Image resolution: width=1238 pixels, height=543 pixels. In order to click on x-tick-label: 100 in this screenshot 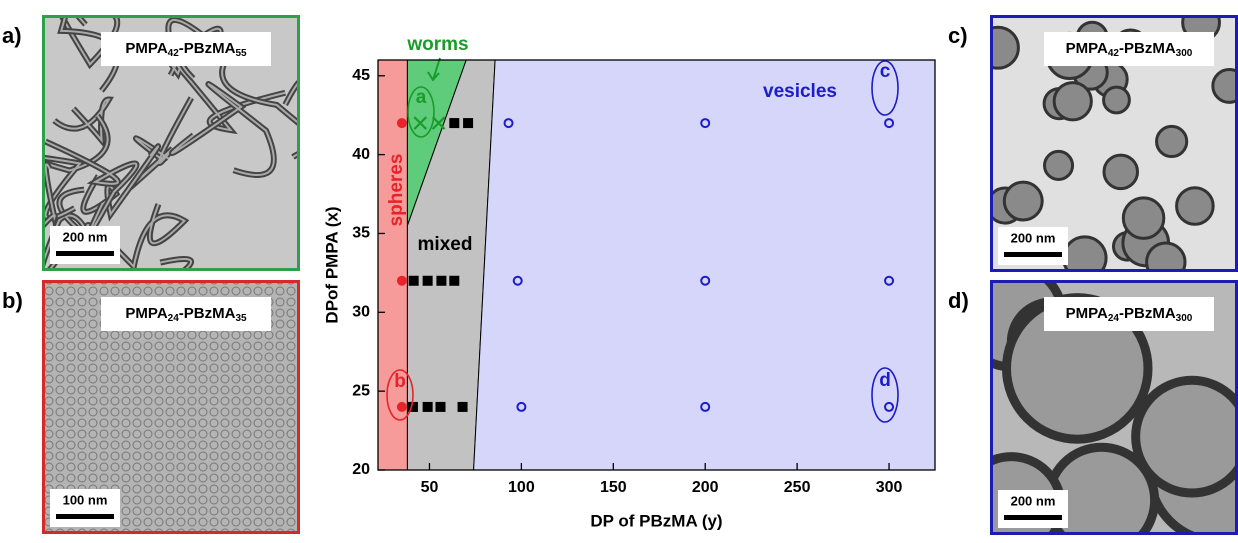, I will do `click(521, 487)`.